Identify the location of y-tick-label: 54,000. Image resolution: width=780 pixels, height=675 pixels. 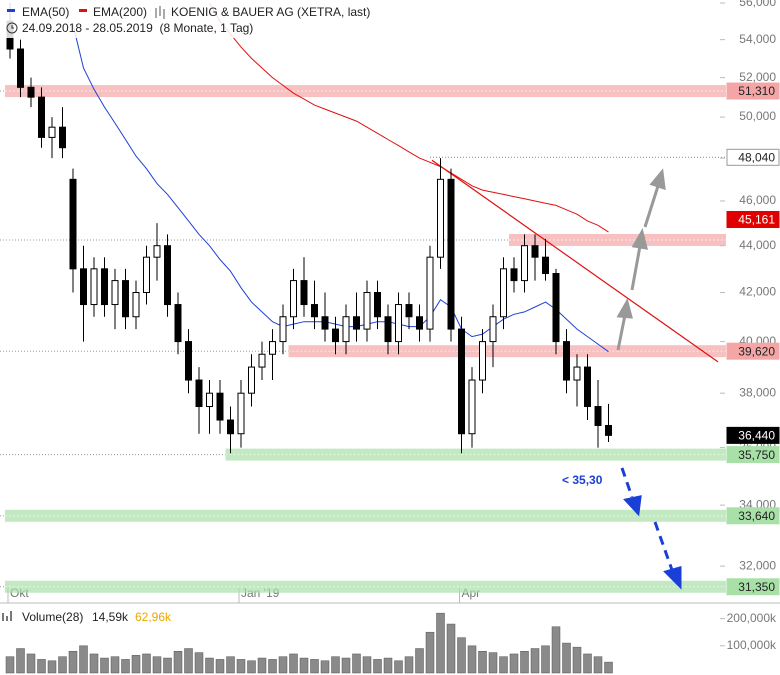
(757, 39).